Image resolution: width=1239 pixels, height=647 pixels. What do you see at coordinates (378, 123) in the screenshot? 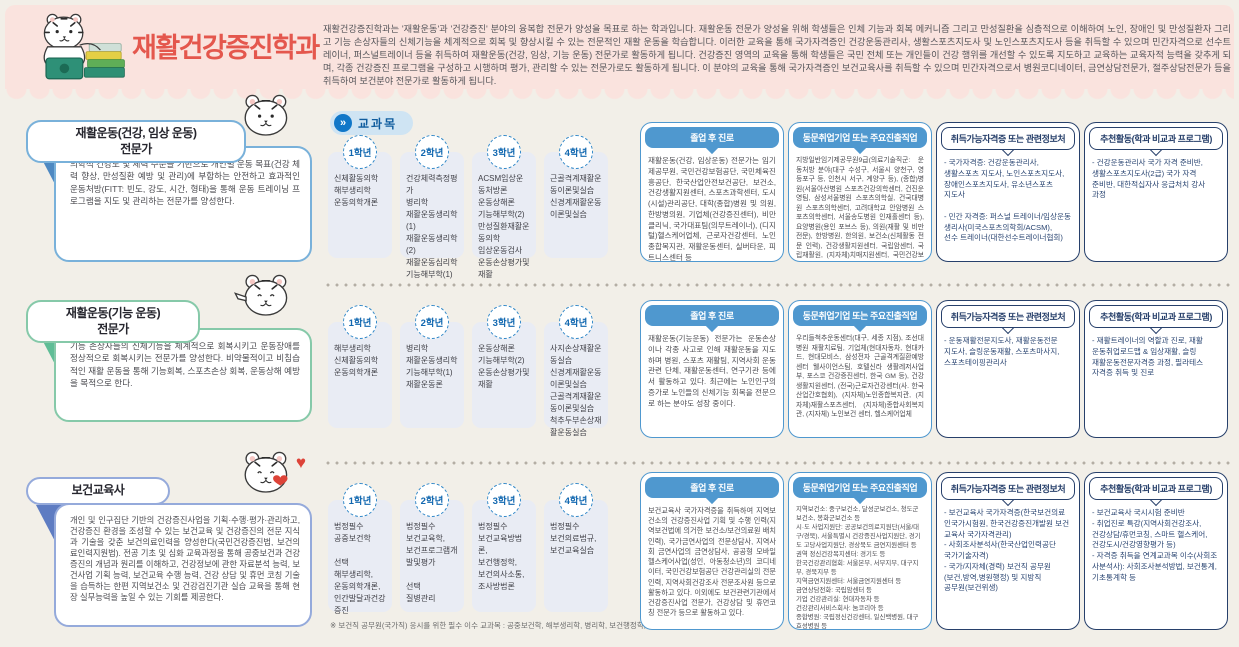
I see `curriculum-section-label: 교과목` at bounding box center [378, 123].